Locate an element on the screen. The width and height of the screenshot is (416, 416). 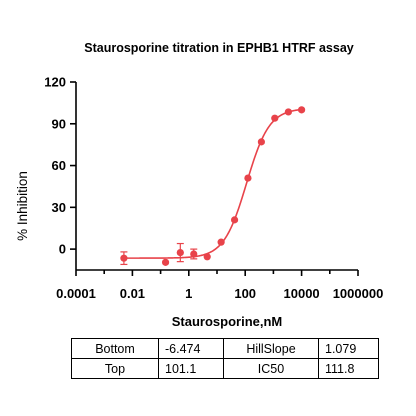
y-tick-label: 120 is located at coordinates (55, 82).